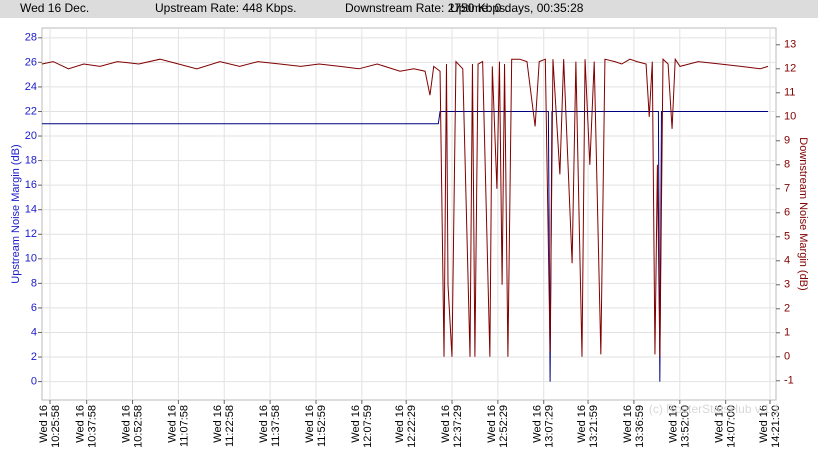  Describe the element at coordinates (790, 69) in the screenshot. I see `y2-tick-label: 12` at that location.